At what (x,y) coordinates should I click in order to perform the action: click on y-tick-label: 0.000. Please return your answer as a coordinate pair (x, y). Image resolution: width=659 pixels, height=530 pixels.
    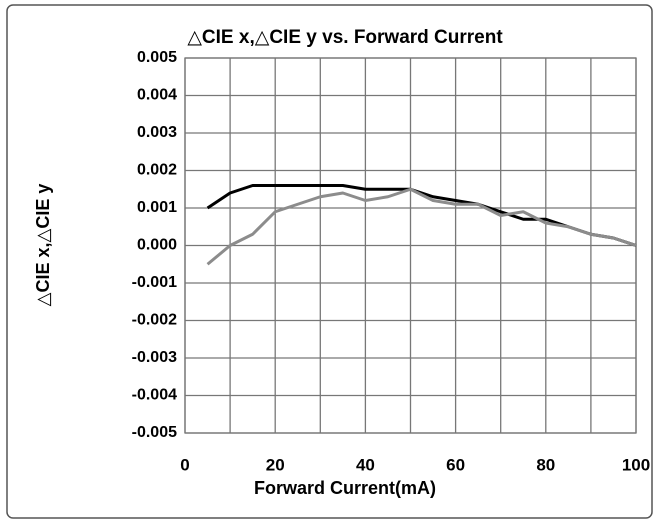
    Looking at the image, I should click on (157, 245).